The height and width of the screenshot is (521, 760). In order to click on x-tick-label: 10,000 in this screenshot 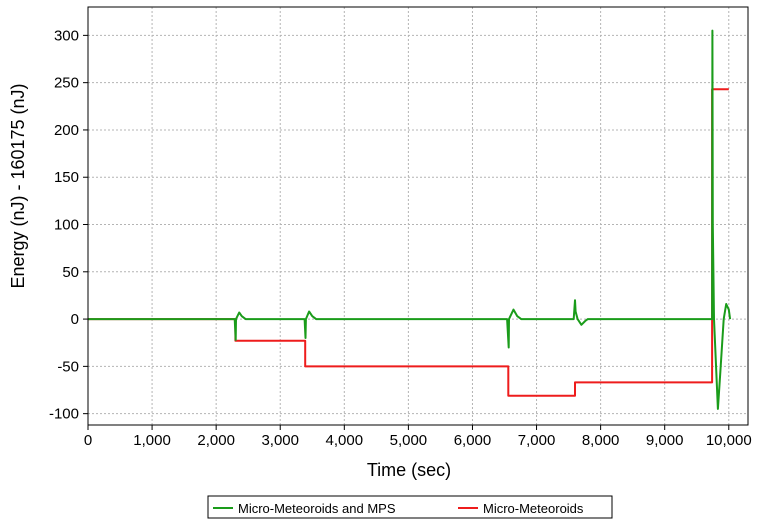, I will do `click(729, 440)`.